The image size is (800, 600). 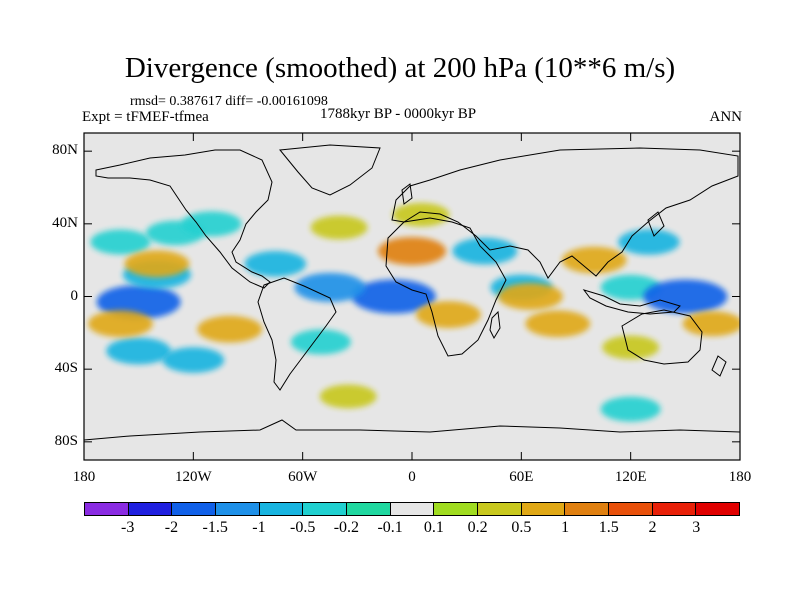 What do you see at coordinates (65, 222) in the screenshot?
I see `lat-label: 40N` at bounding box center [65, 222].